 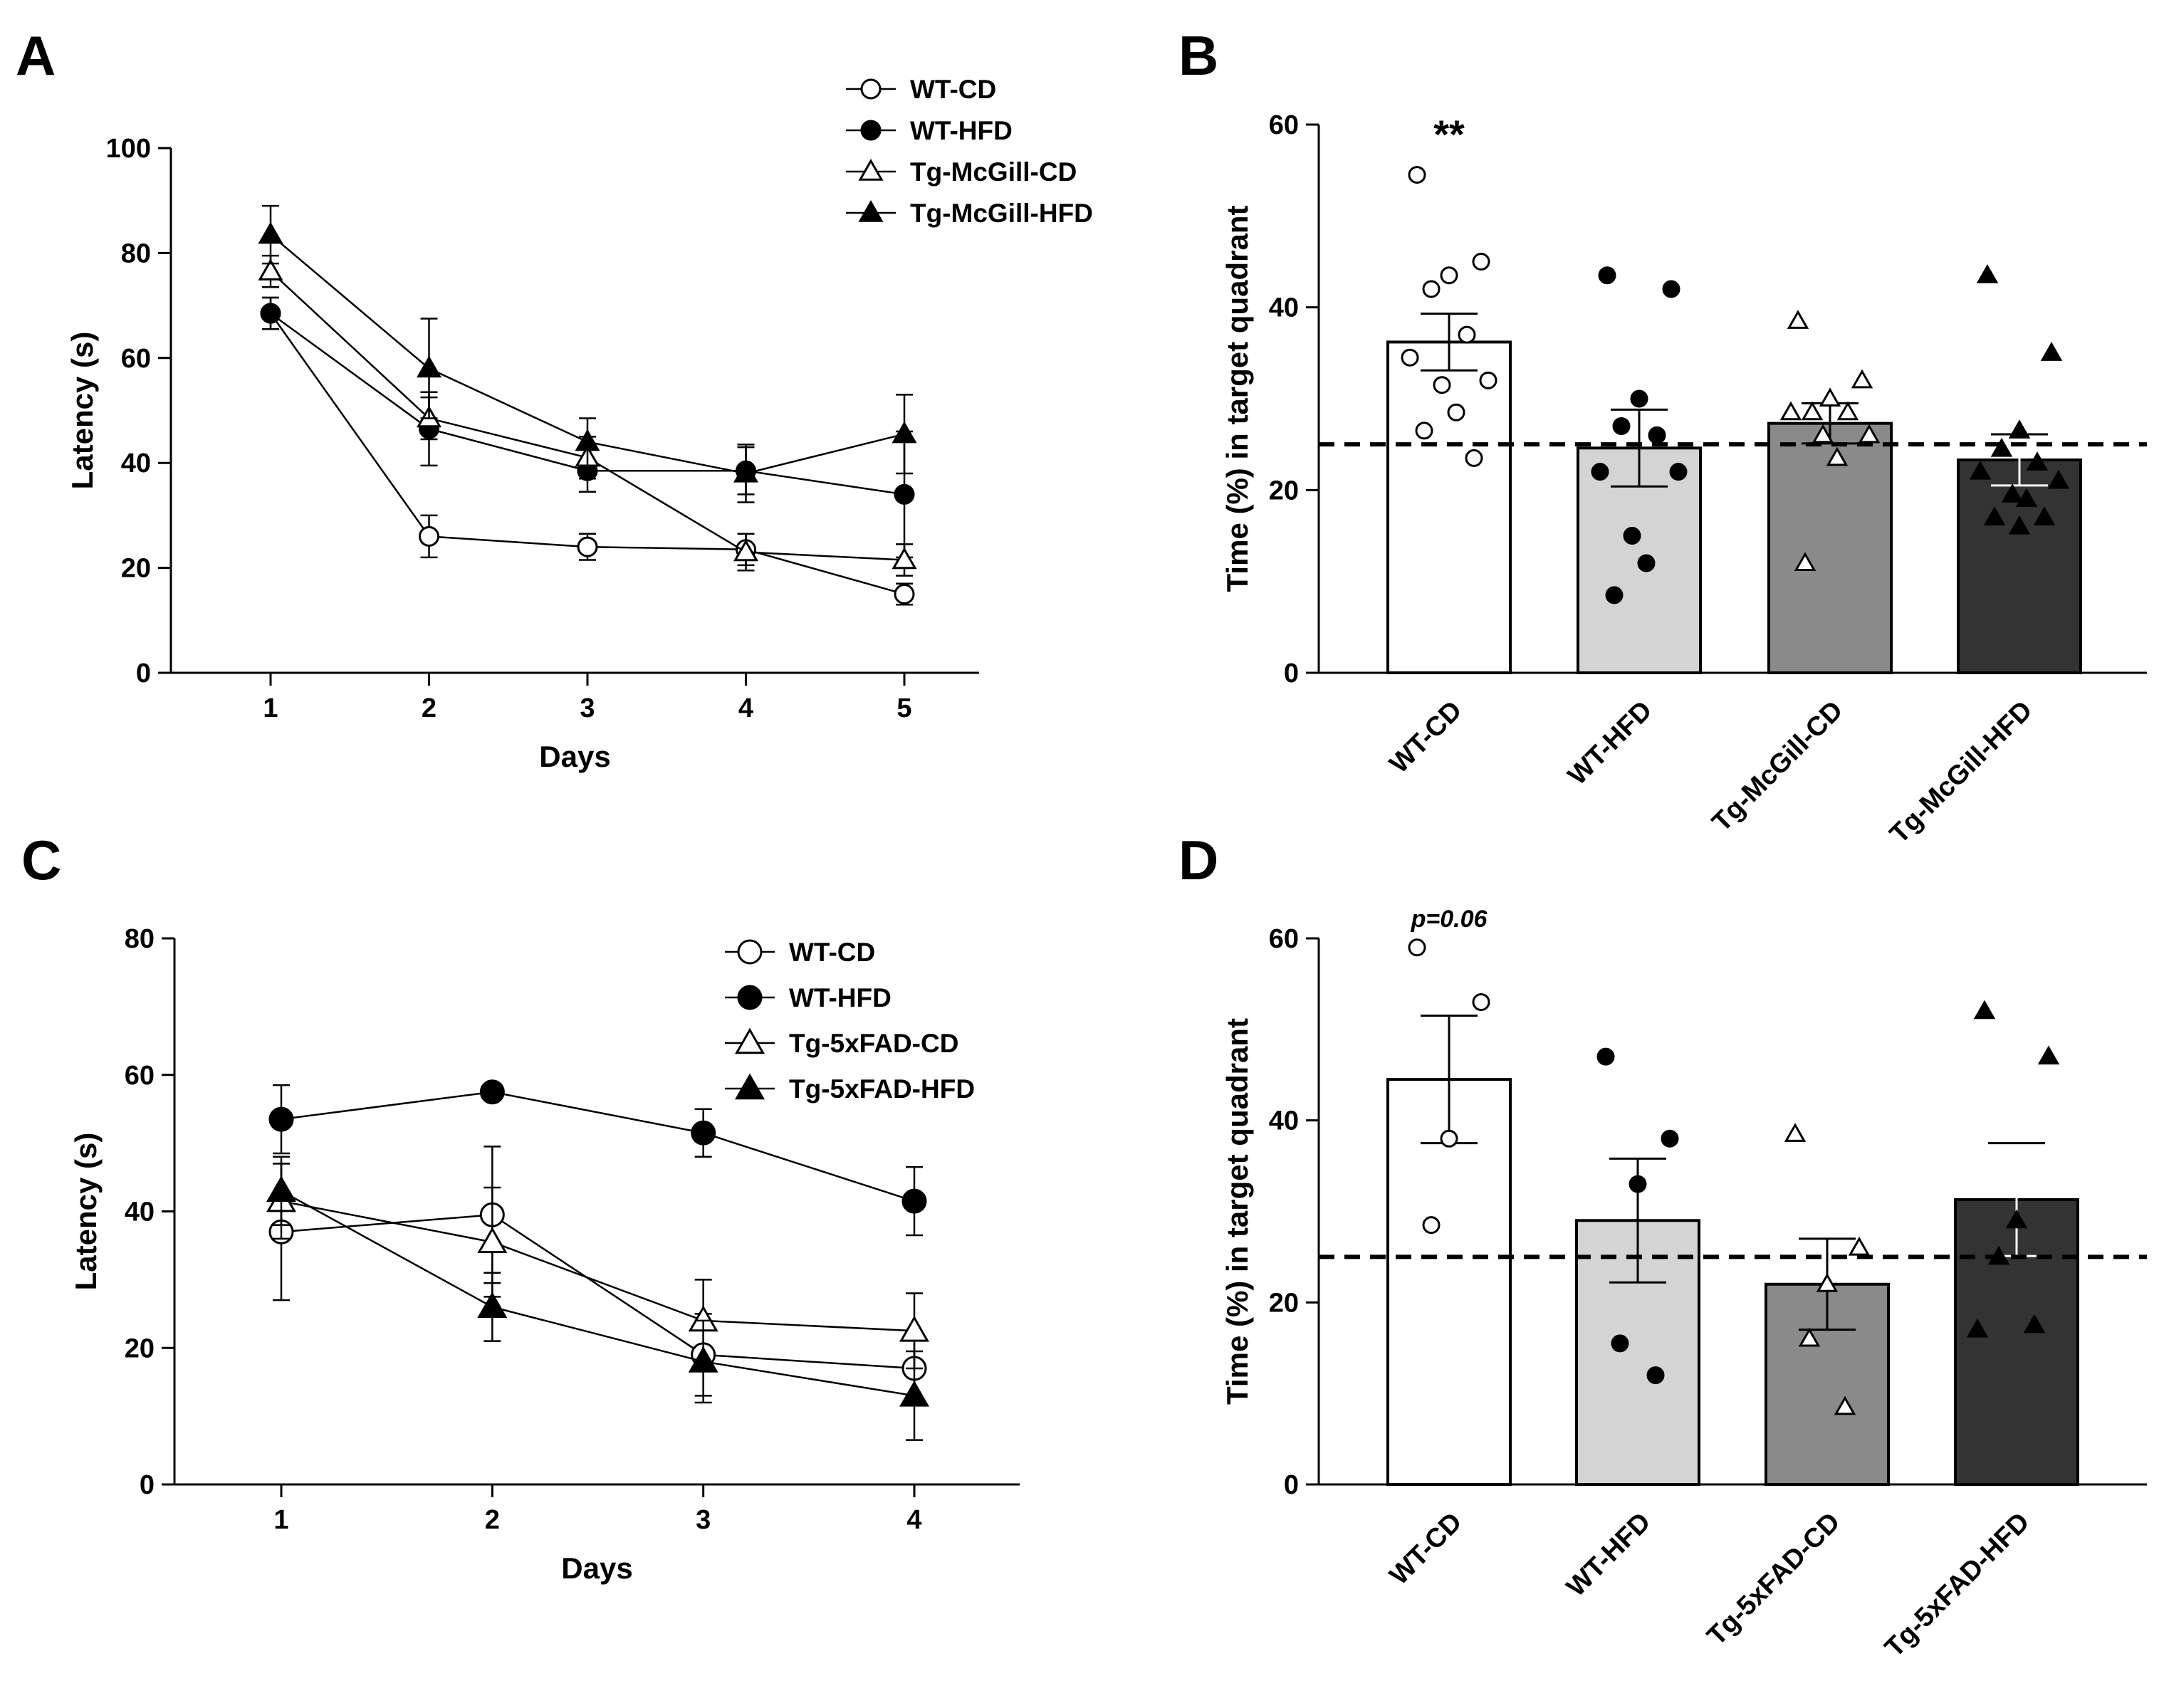 I want to click on y-tick-label: 100, so click(x=128, y=149).